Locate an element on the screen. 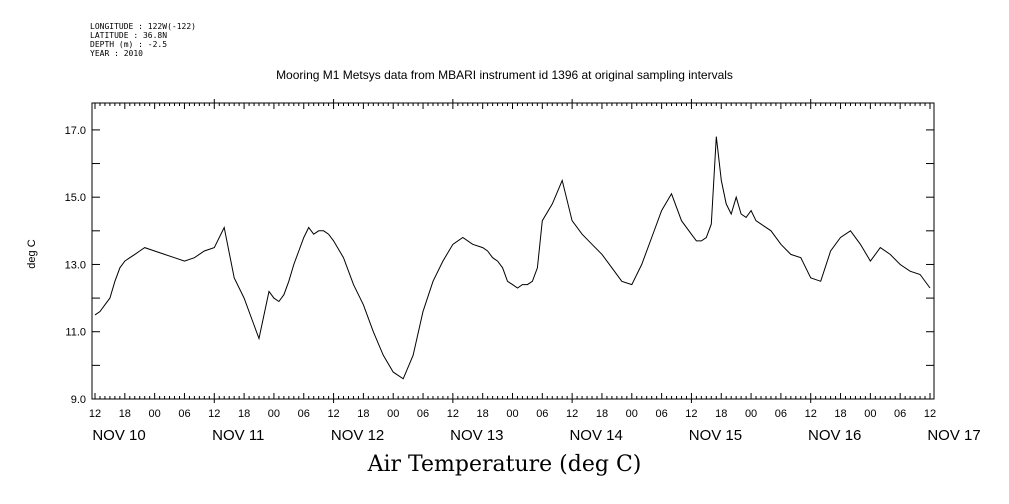  longitude-text: LONGITUDE : 122W(-122) is located at coordinates (143, 26).